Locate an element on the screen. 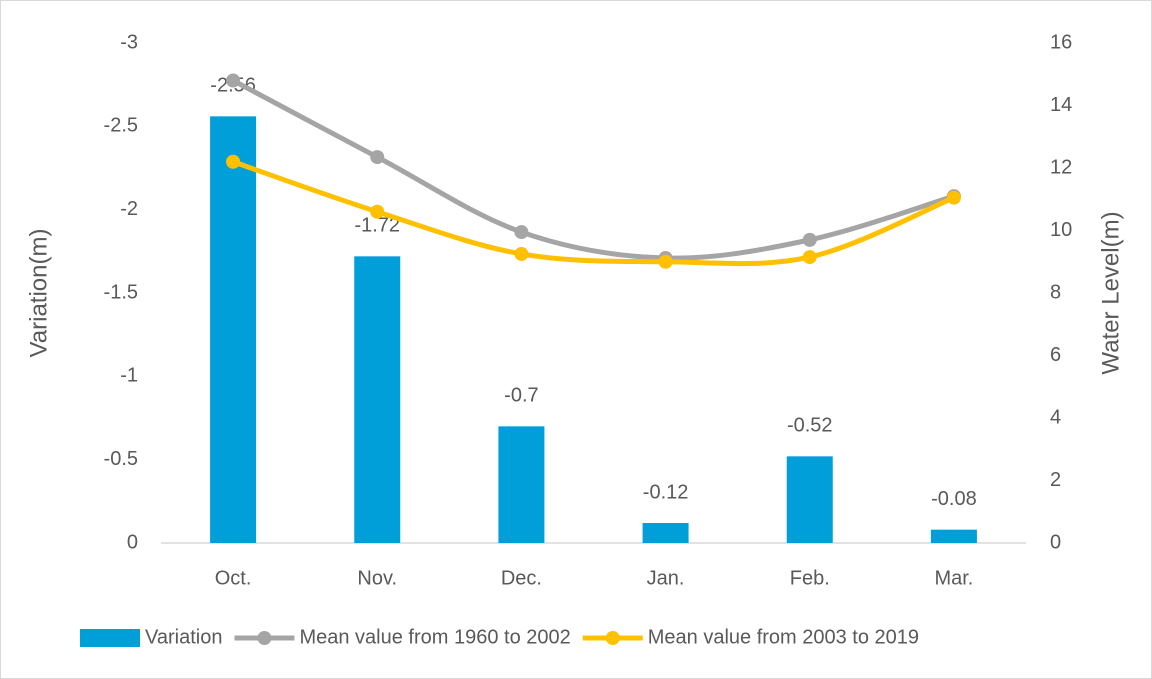  data-label: -0.52 is located at coordinates (810, 426).